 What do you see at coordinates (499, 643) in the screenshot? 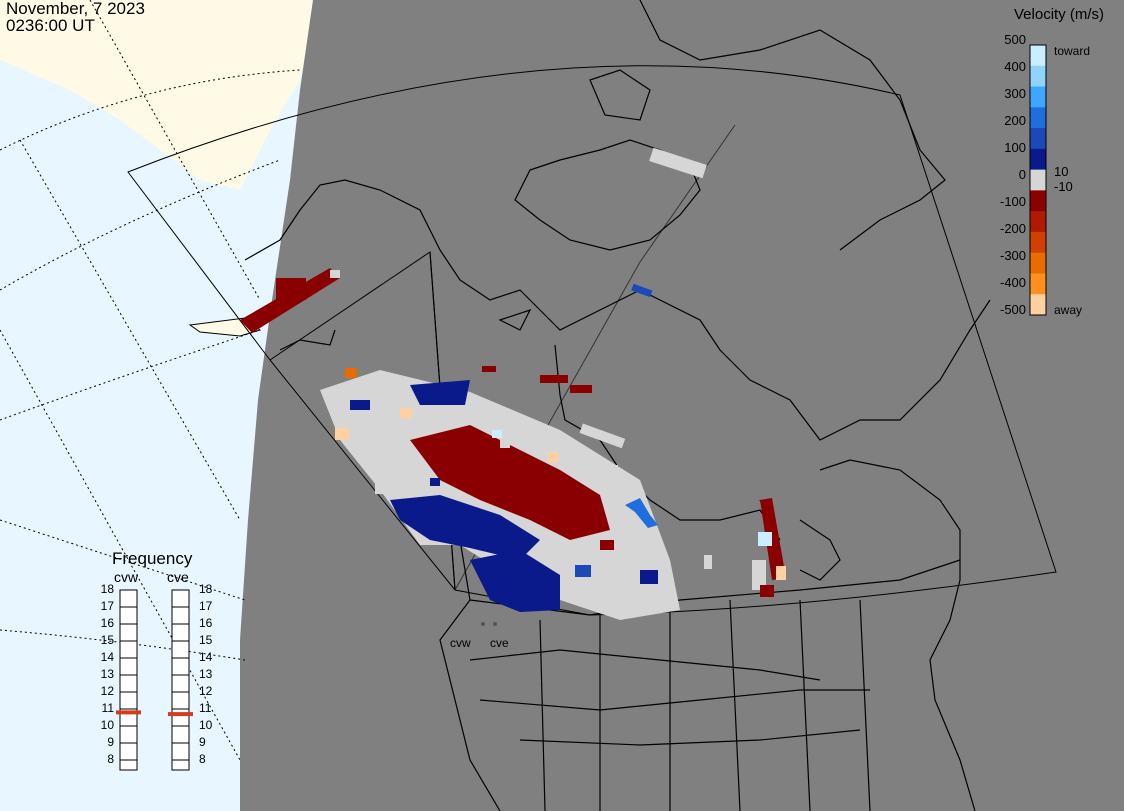
I see `site-label-cve: cve` at bounding box center [499, 643].